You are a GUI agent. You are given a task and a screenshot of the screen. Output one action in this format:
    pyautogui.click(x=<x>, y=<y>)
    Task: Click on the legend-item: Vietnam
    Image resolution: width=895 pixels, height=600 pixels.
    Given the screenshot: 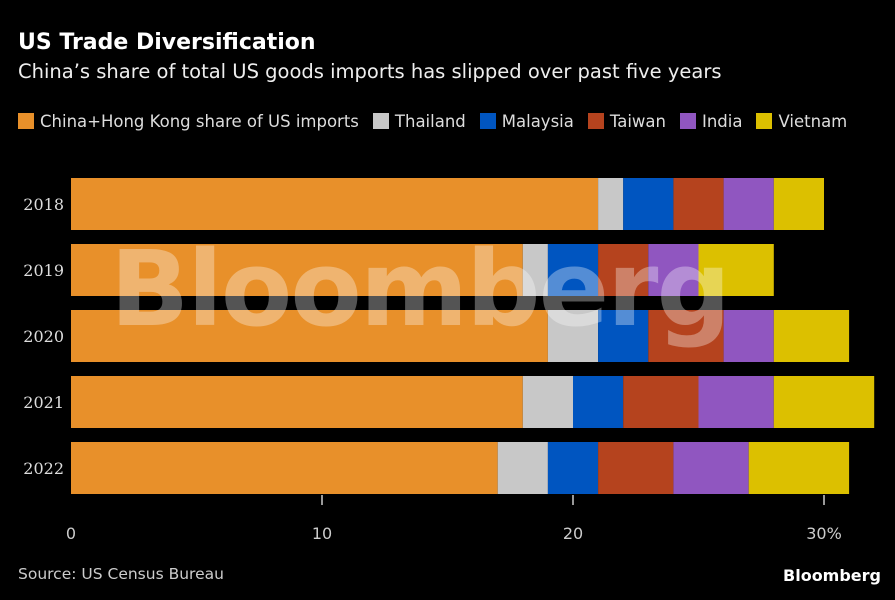 What is the action you would take?
    pyautogui.click(x=801, y=121)
    